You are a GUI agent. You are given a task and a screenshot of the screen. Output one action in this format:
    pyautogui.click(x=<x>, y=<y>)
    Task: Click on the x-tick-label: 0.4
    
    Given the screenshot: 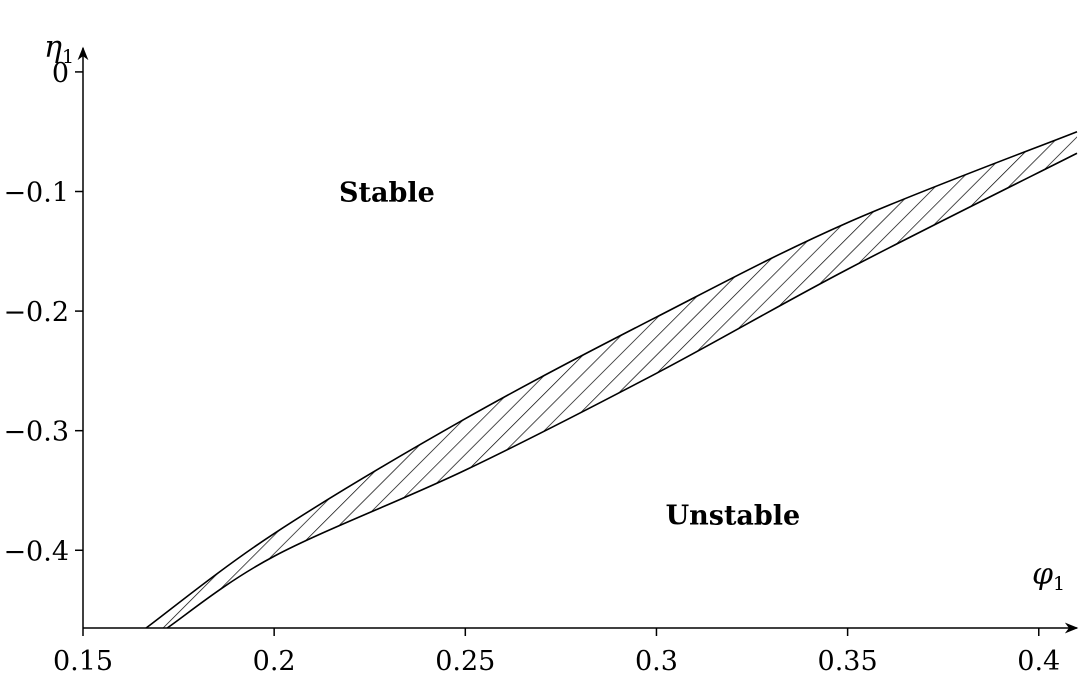 What is the action you would take?
    pyautogui.click(x=1038, y=661)
    